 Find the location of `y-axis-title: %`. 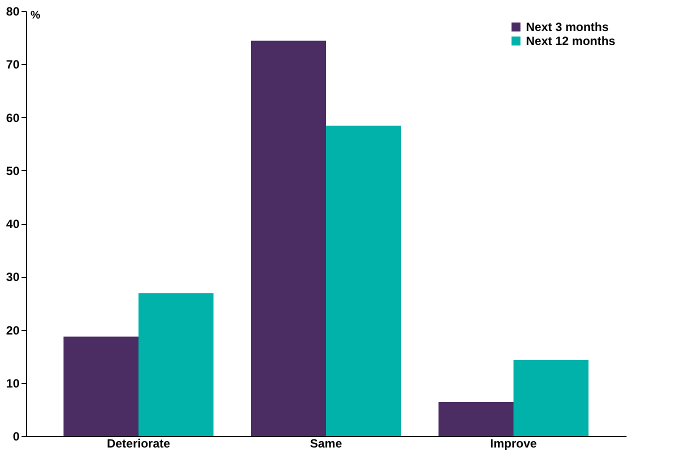

y-axis-title: % is located at coordinates (35, 16).